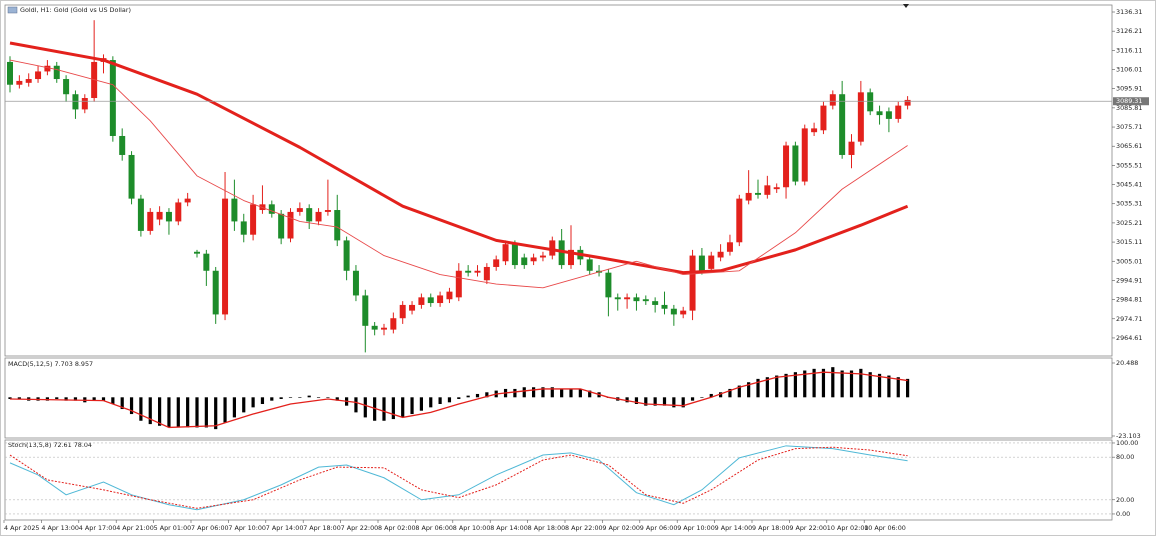 The height and width of the screenshot is (536, 1156). What do you see at coordinates (75, 10) in the screenshot?
I see `main-title: GoldI, H1: Gold (Gold vs US Dollar)` at bounding box center [75, 10].